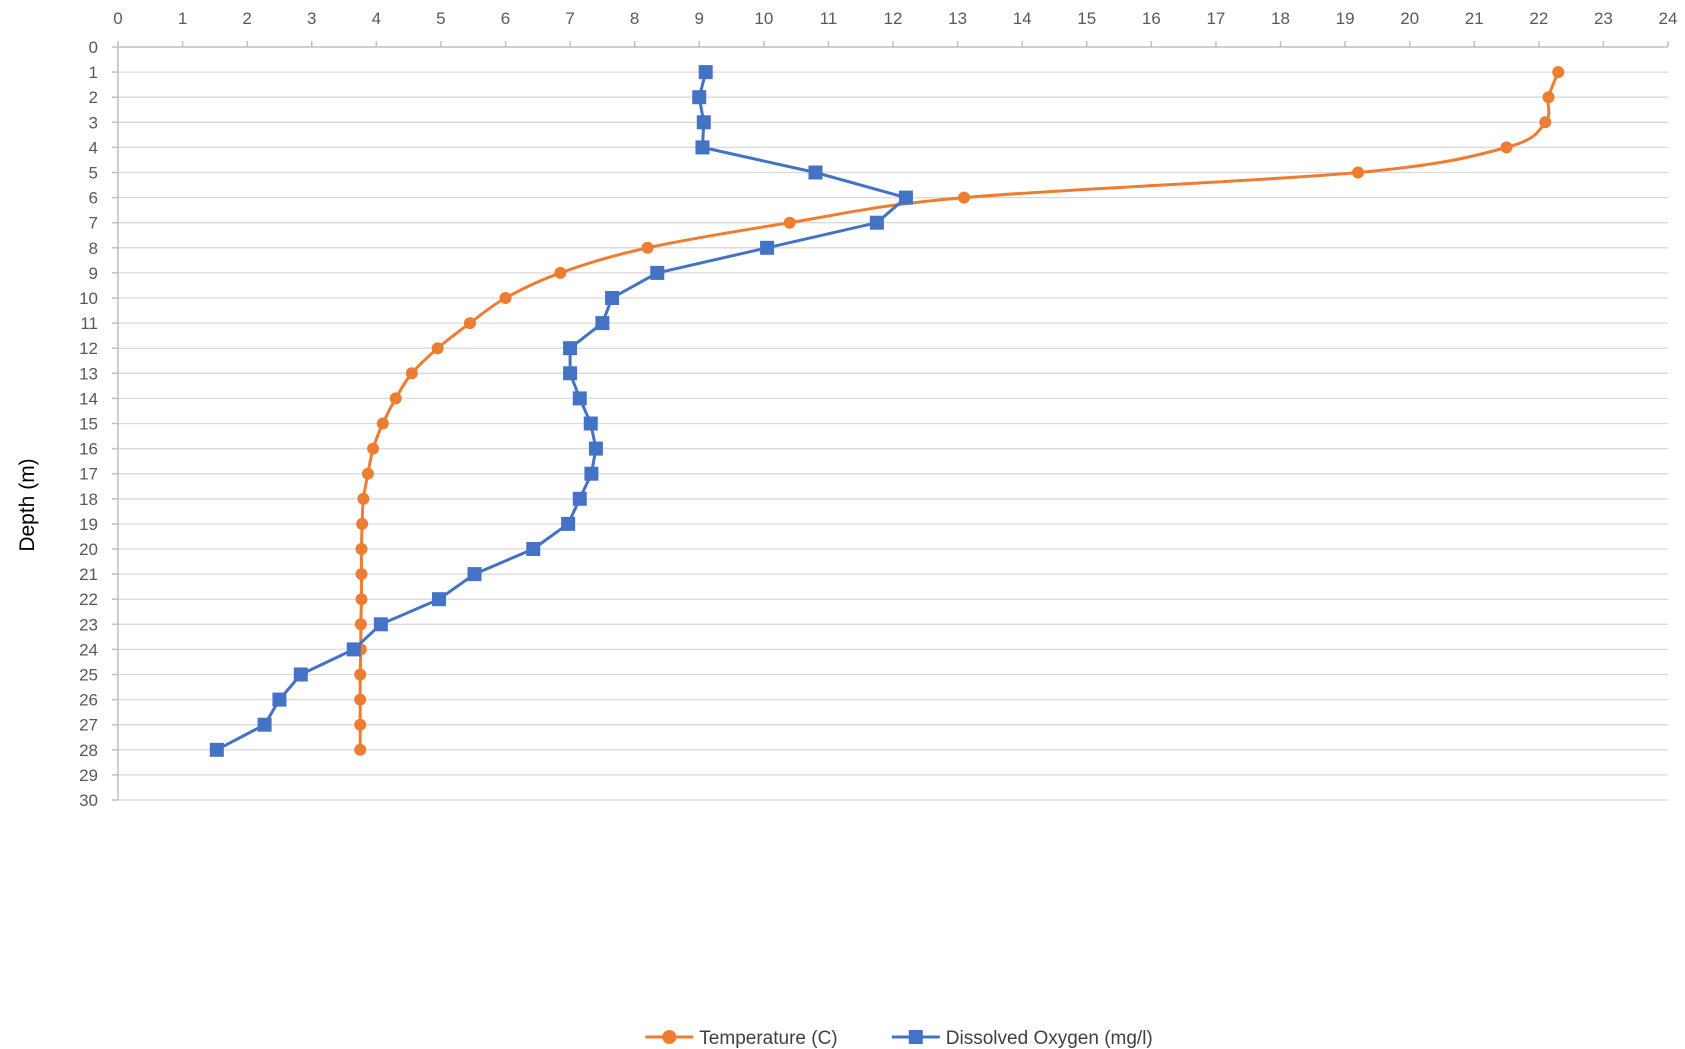  I want to click on x-tick-label: 24, so click(1668, 18).